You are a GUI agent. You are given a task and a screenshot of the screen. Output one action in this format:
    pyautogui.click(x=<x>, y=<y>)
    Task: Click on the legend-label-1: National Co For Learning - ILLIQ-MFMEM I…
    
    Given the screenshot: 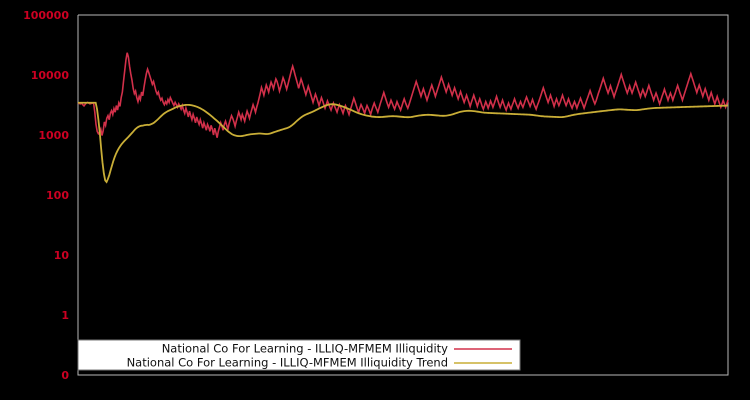 What is the action you would take?
    pyautogui.click(x=287, y=363)
    